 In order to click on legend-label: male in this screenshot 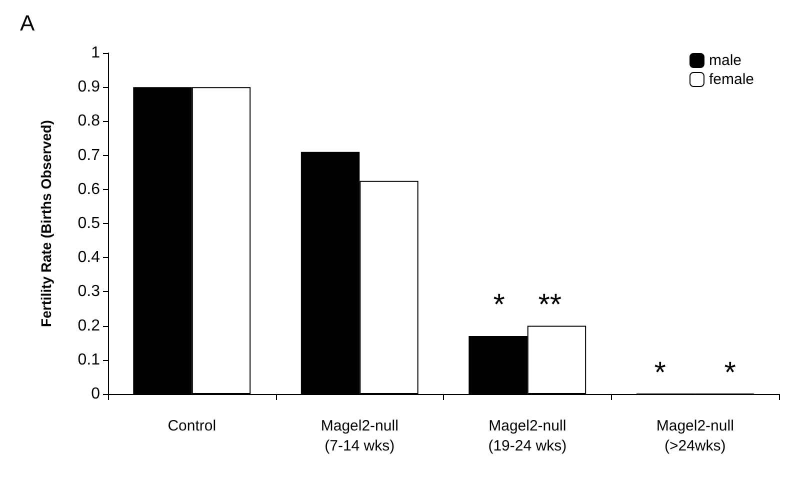, I will do `click(725, 60)`.